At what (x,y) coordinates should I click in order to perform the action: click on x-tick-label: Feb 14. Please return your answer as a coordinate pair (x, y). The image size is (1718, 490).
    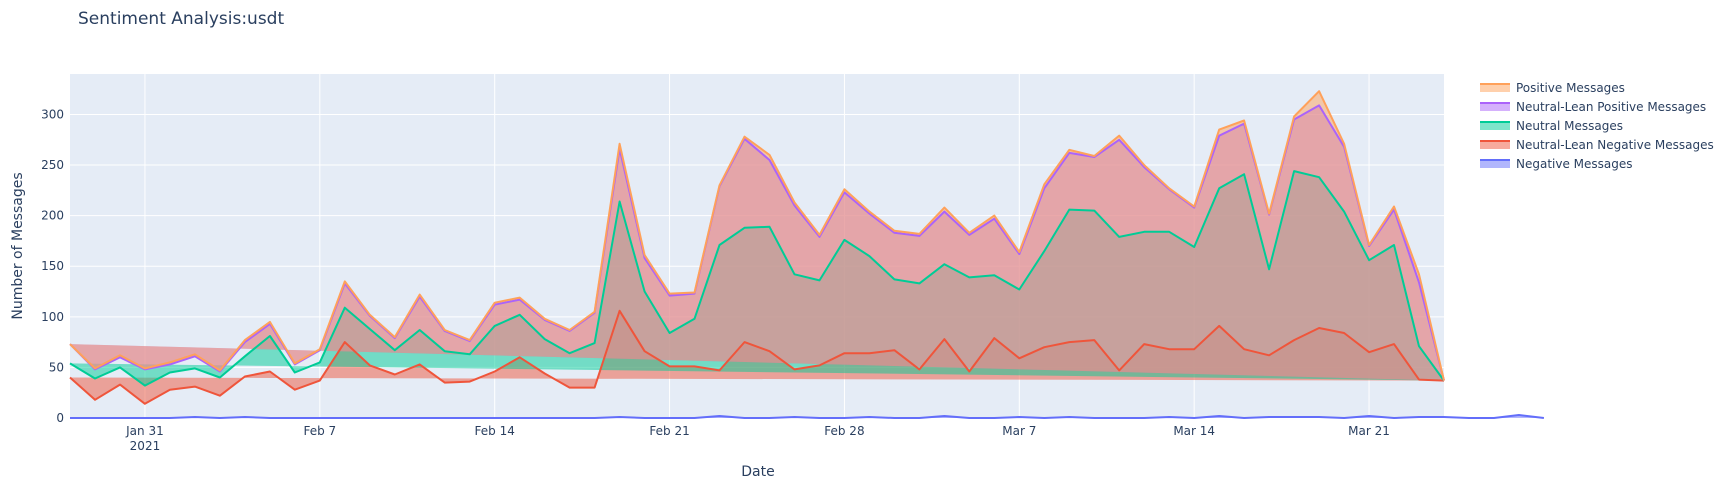
    Looking at the image, I should click on (495, 431).